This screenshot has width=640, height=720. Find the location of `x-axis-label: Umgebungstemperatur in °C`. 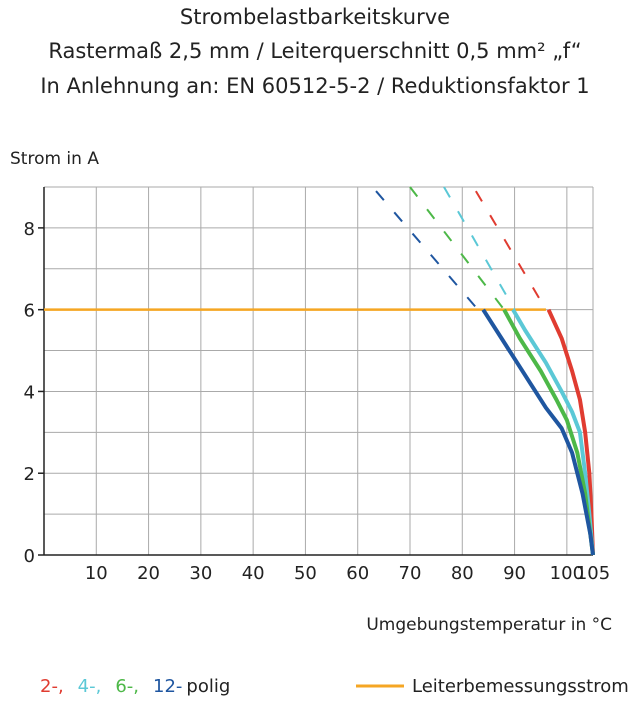

x-axis-label: Umgebungstemperatur in °C is located at coordinates (489, 625).